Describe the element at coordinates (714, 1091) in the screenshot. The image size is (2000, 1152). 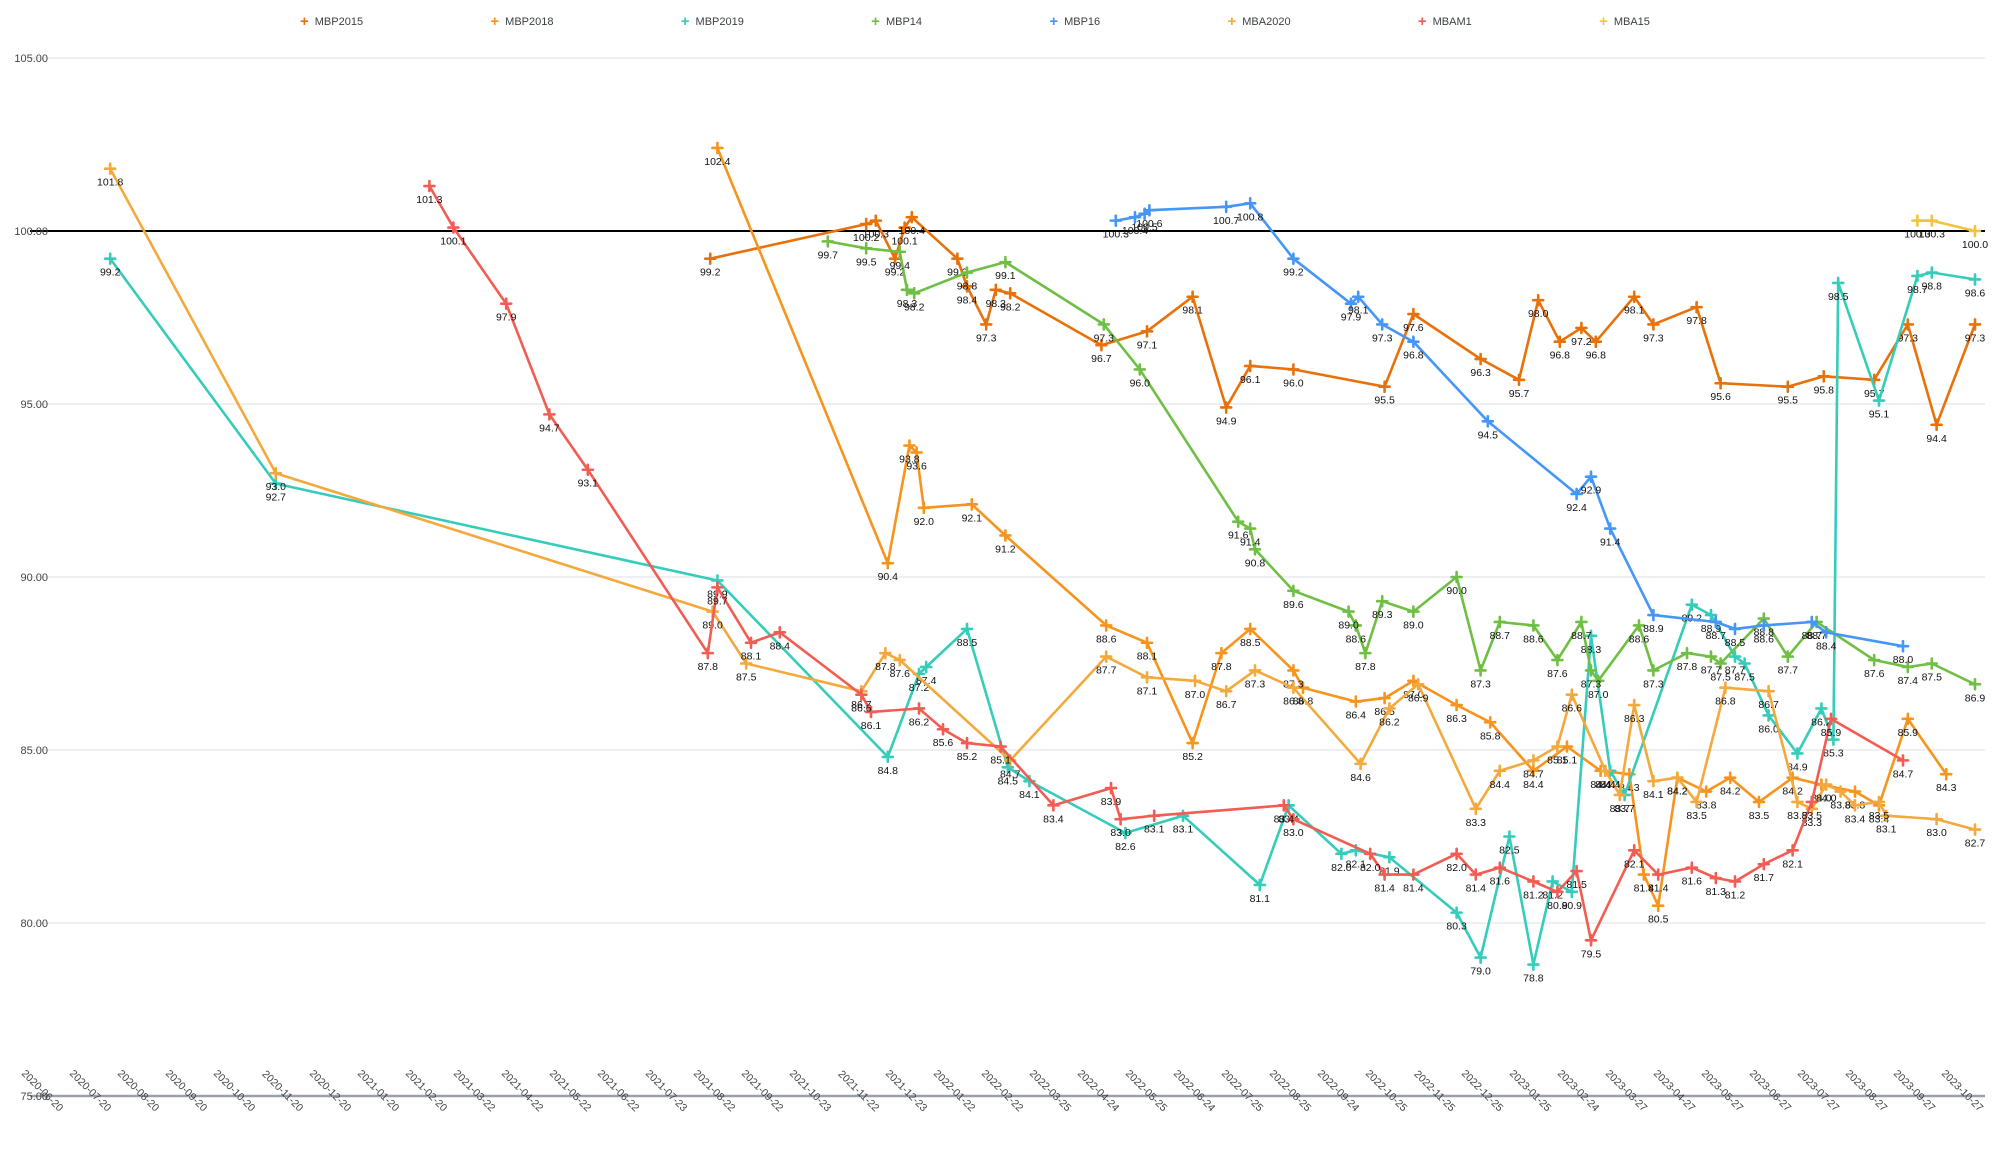
I see `x-axis-tick-label: 2021-08-22` at that location.